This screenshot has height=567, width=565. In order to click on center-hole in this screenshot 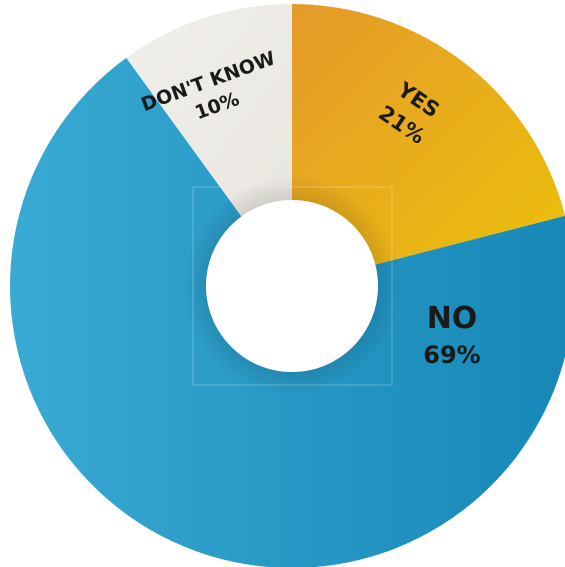, I will do `click(292, 286)`.